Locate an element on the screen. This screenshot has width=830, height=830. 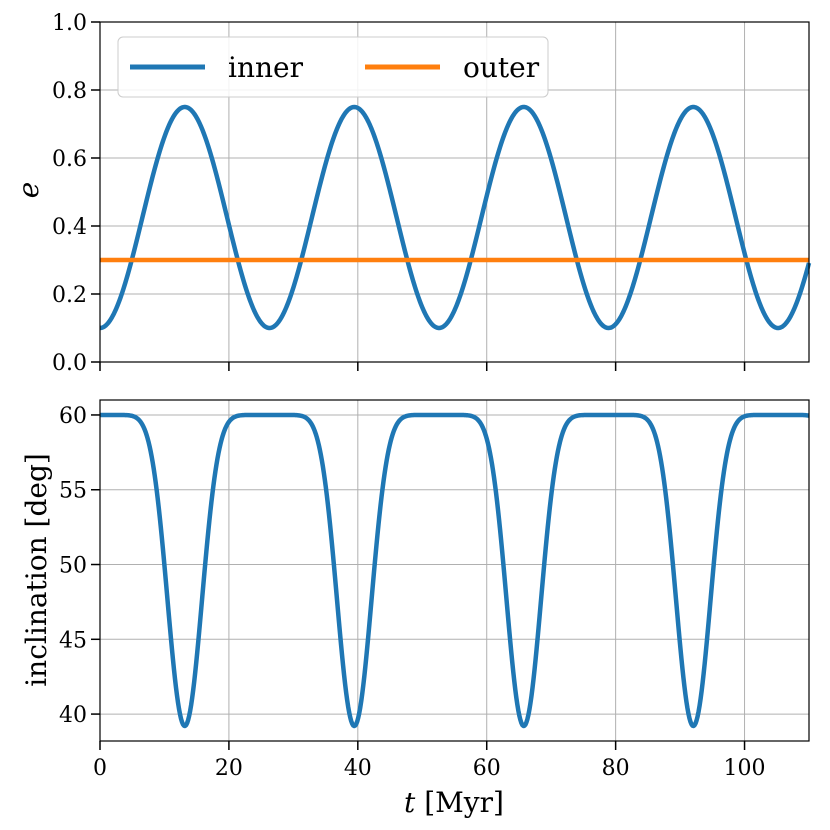
ytick-label: 60 is located at coordinates (73, 416).